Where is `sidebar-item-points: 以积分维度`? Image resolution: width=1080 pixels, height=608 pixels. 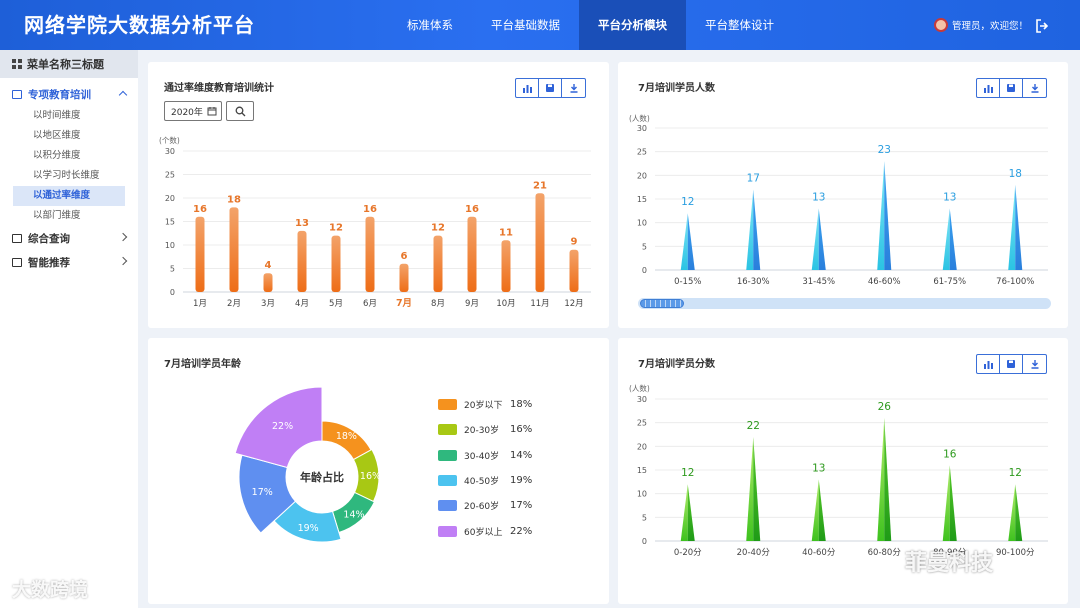 sidebar-item-points: 以积分维度 is located at coordinates (57, 155).